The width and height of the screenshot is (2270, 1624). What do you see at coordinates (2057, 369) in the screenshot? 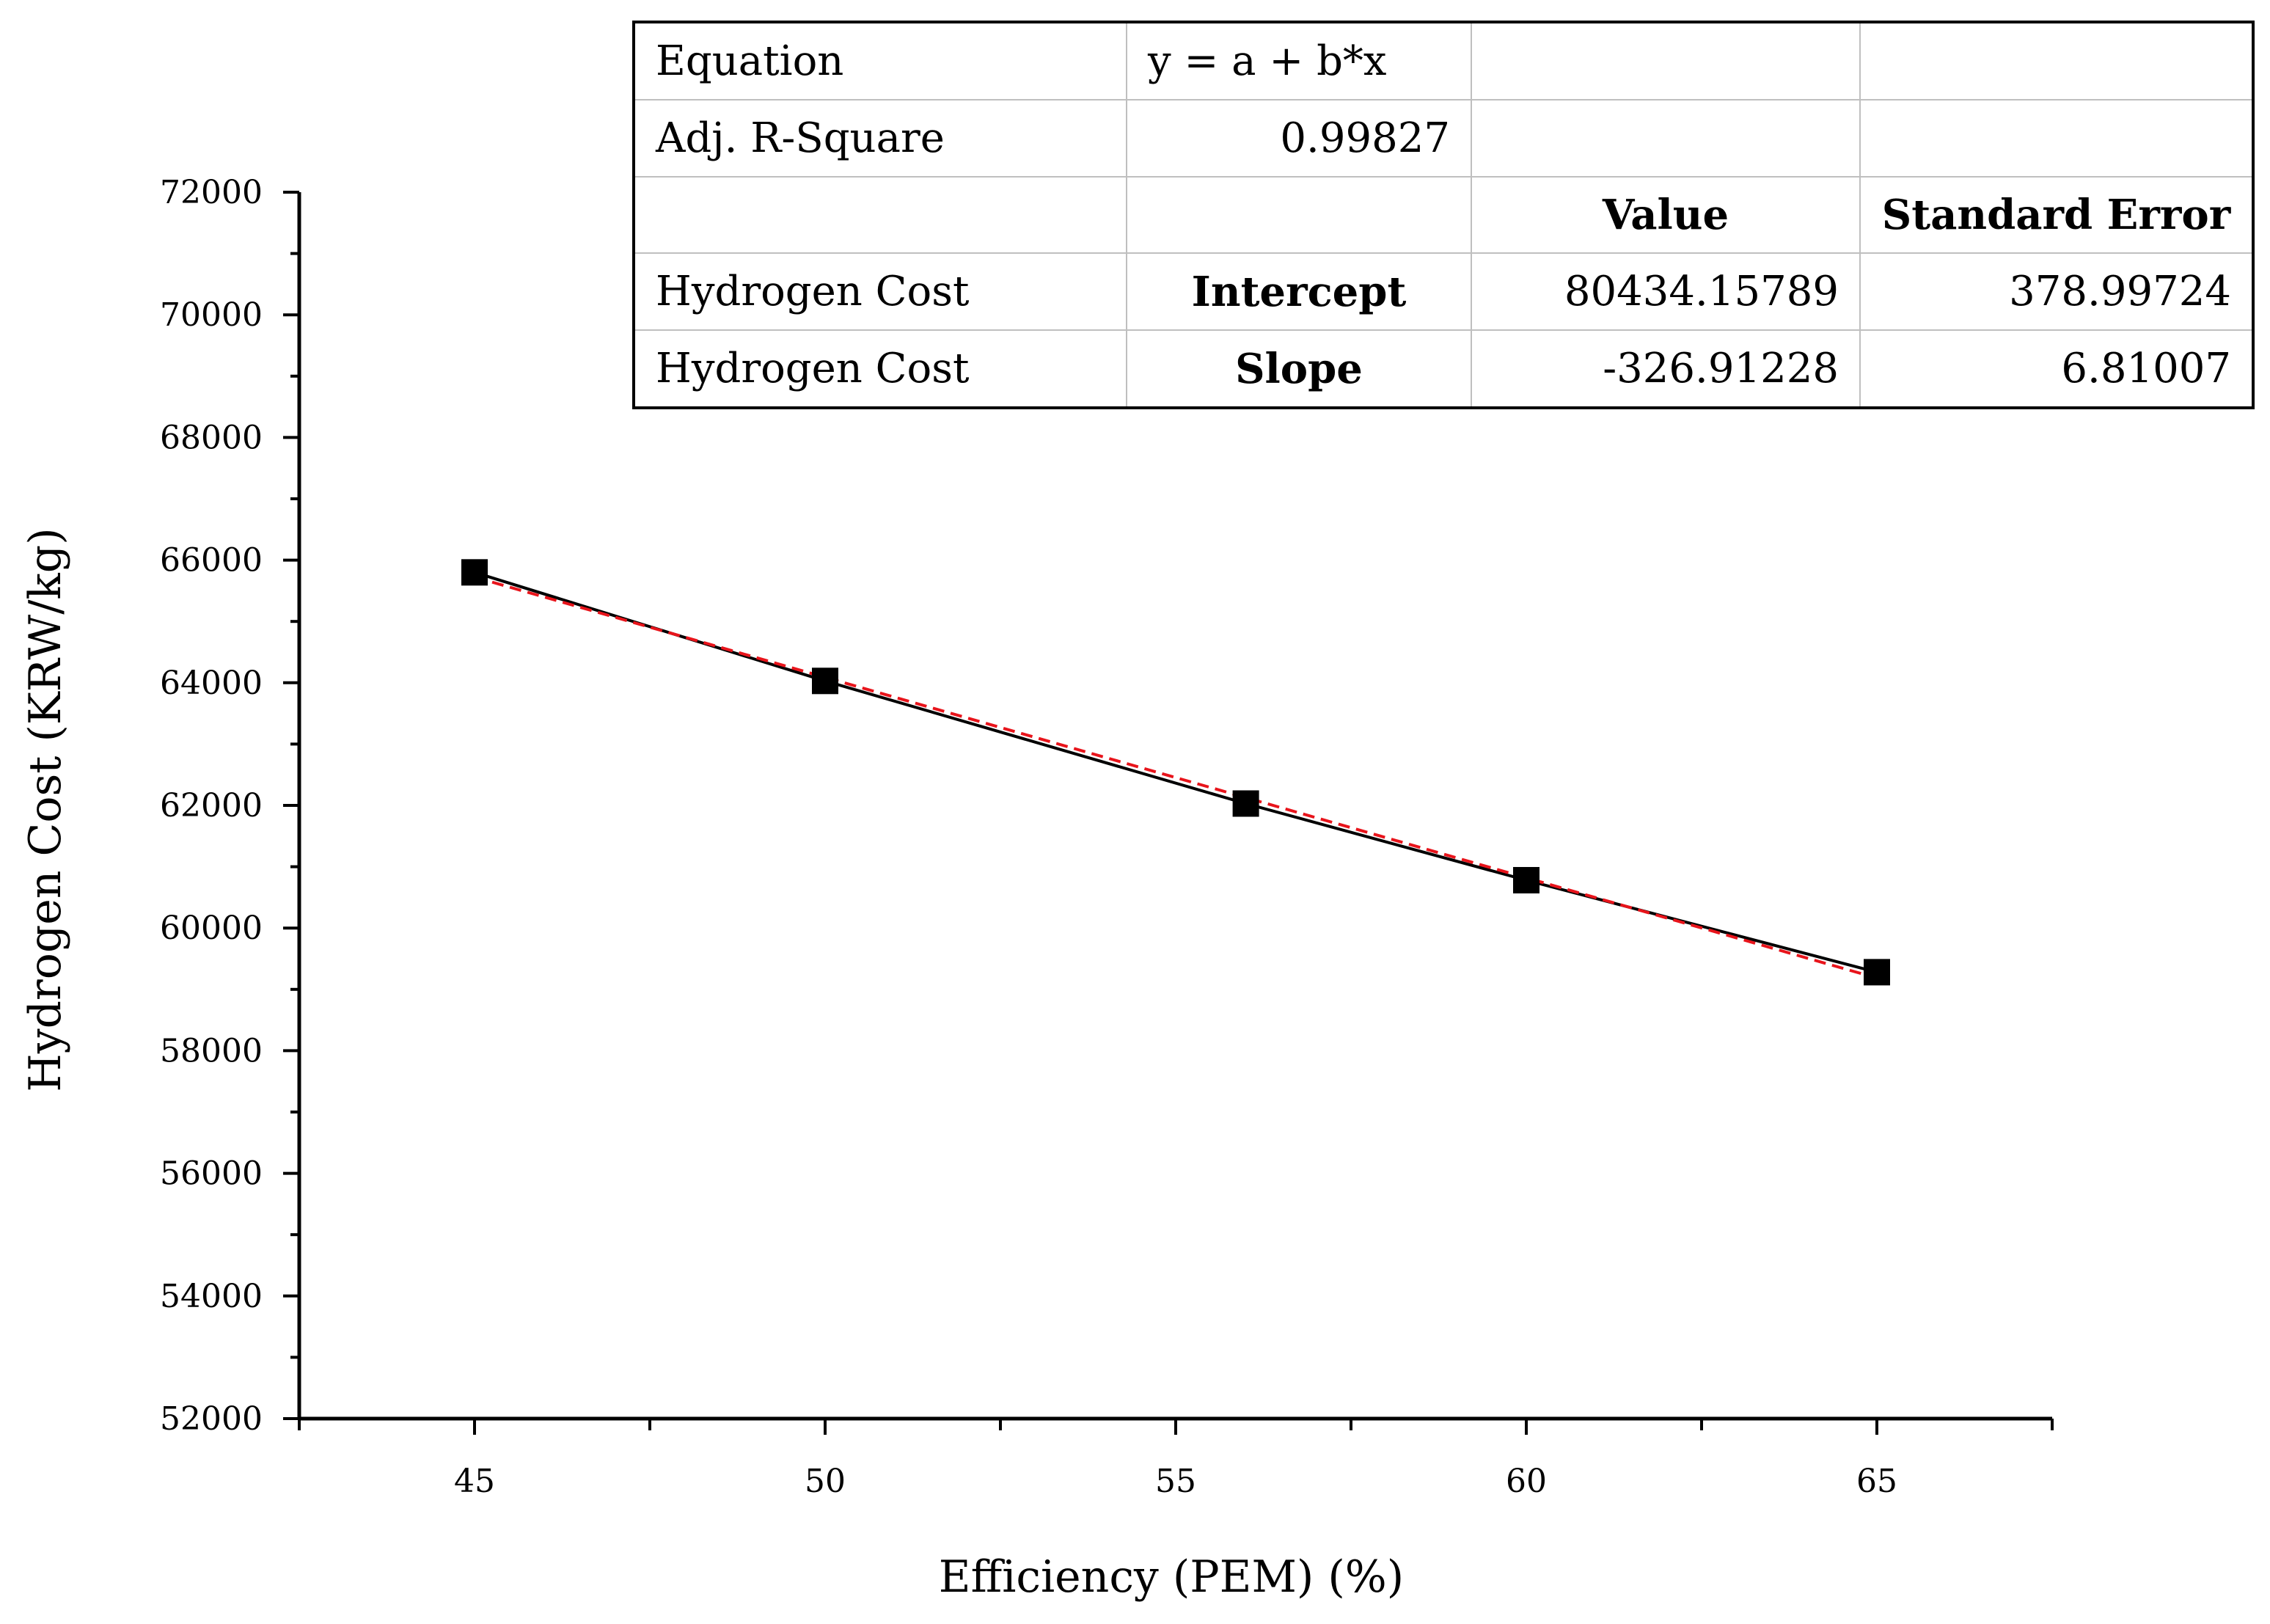
I see `cell-slope-stderr: 6.81007` at bounding box center [2057, 369].